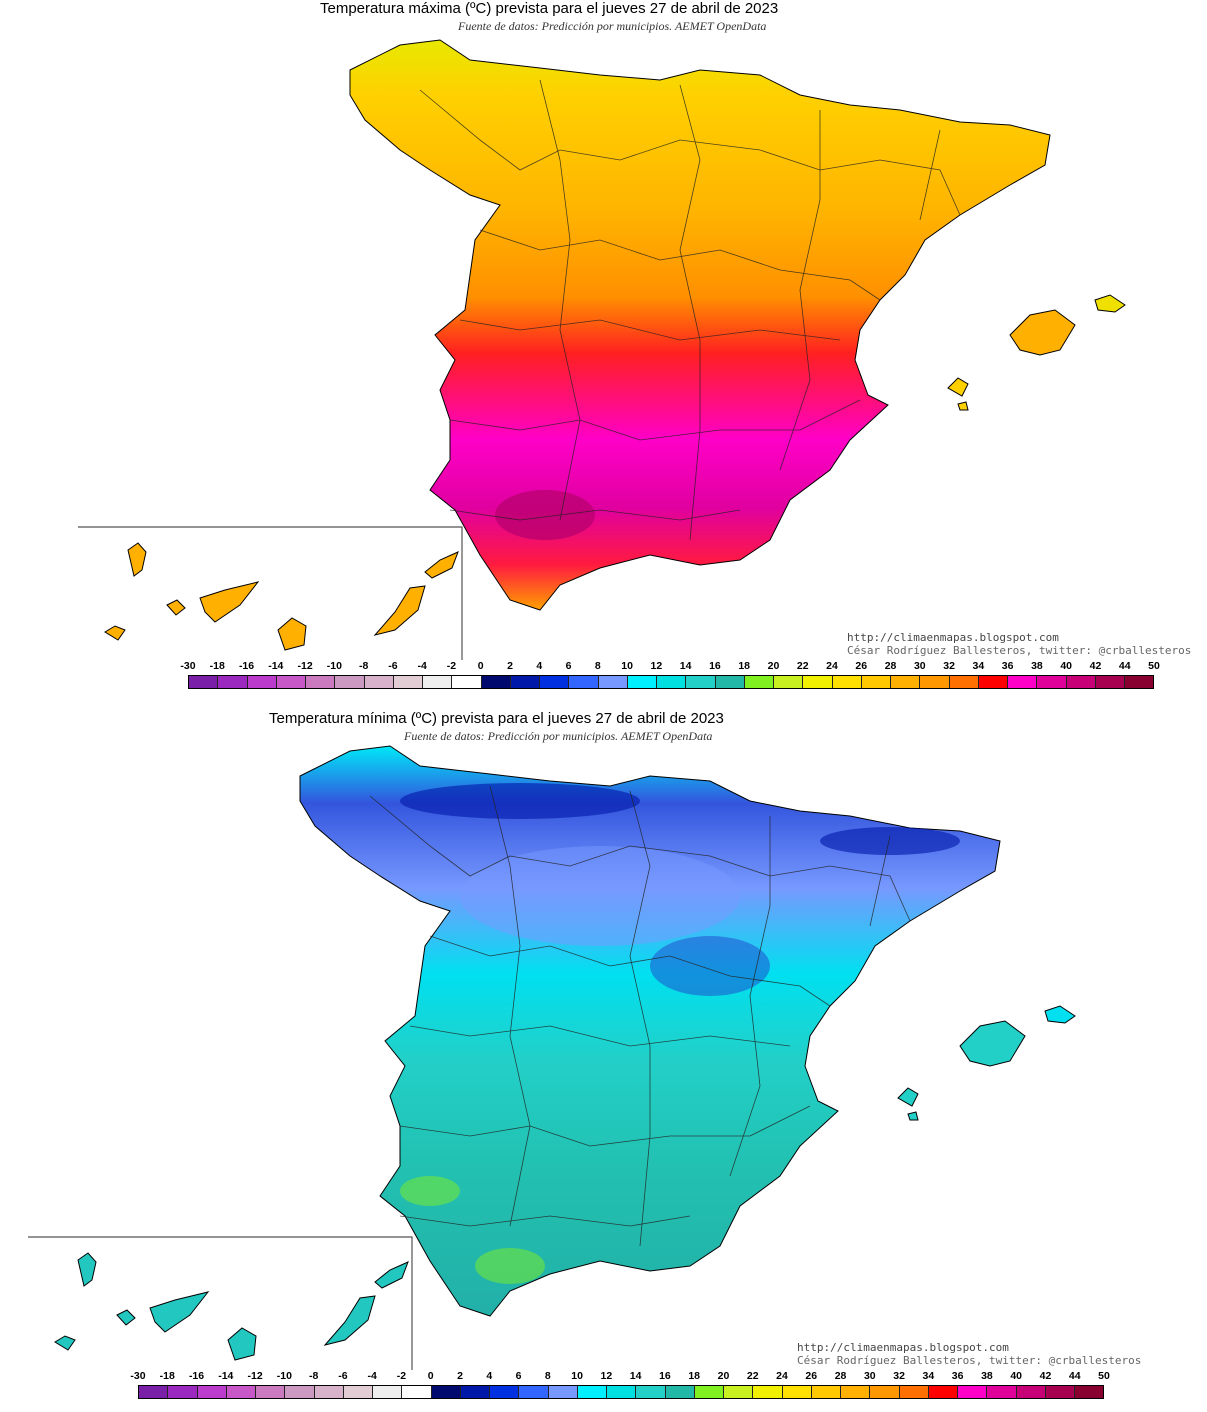 This screenshot has width=1207, height=1412. Describe the element at coordinates (196, 1376) in the screenshot. I see `legend-tick-label: -16` at that location.